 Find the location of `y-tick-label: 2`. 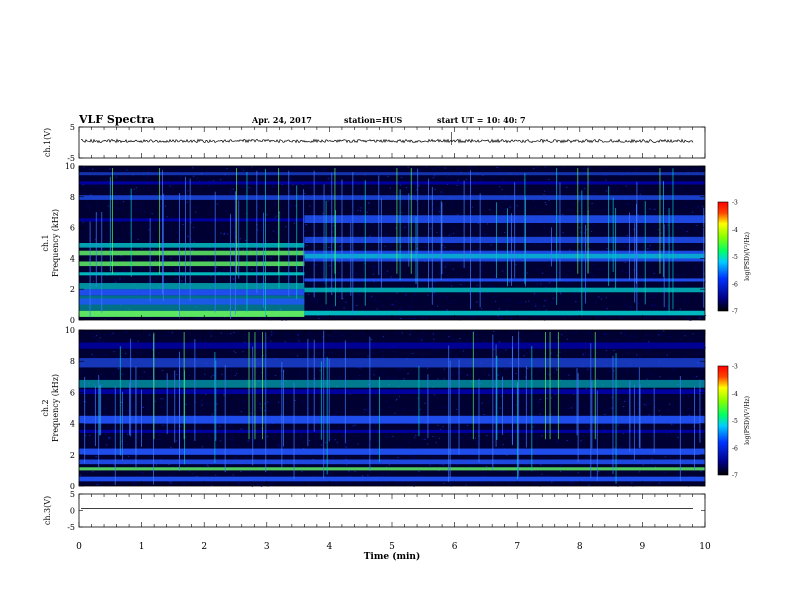

y-tick-label: 2 is located at coordinates (72, 455).